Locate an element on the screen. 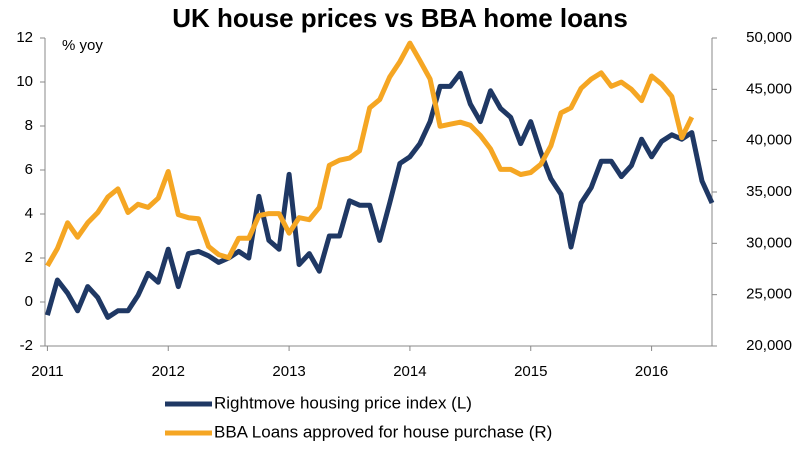  x-tick-label: 2015 is located at coordinates (530, 371).